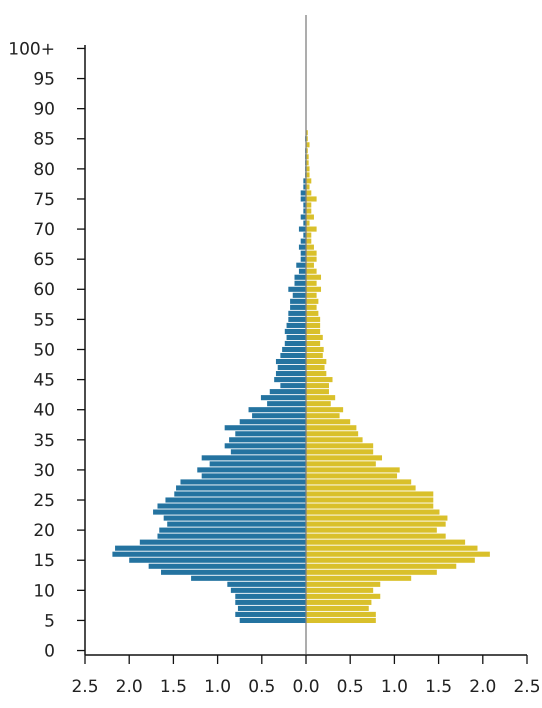 The image size is (542, 708). Describe the element at coordinates (44, 561) in the screenshot. I see `y-tick-label: 15` at that location.